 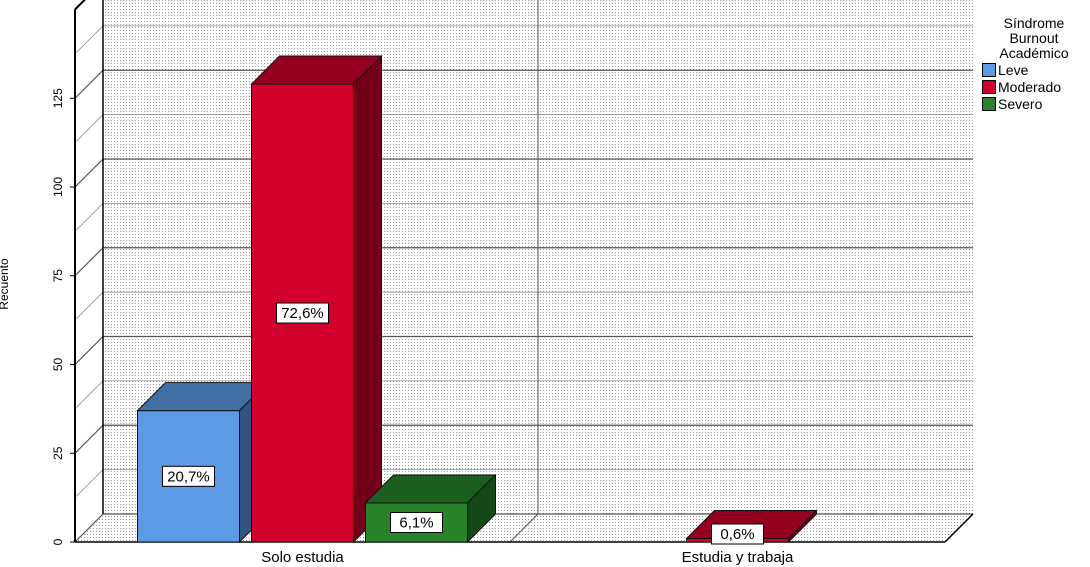 I want to click on bar: 6,1%, so click(x=430, y=508).